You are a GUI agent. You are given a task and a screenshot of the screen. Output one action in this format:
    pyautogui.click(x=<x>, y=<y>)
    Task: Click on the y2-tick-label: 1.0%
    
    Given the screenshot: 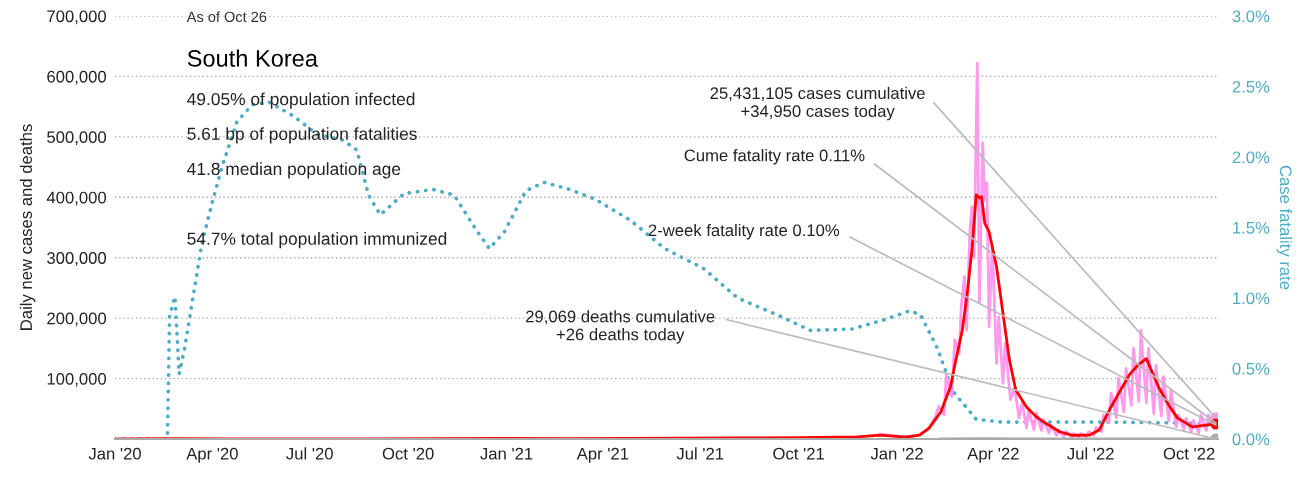 What is the action you would take?
    pyautogui.click(x=1251, y=298)
    